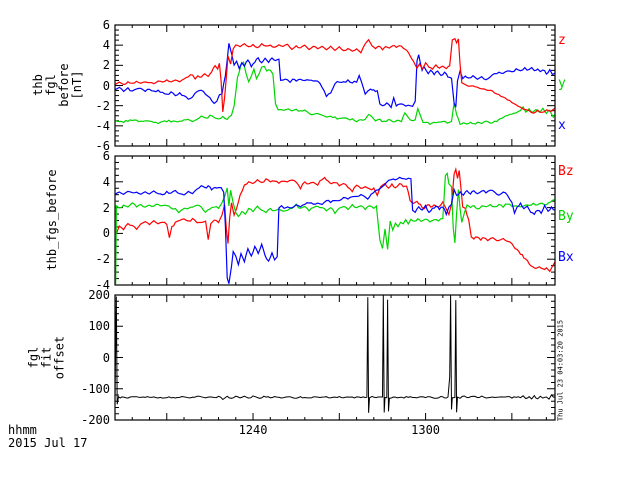  Describe the element at coordinates (560, 370) in the screenshot. I see `creation-timestamp: Thu Jul 23 04:03:20 2015` at that location.